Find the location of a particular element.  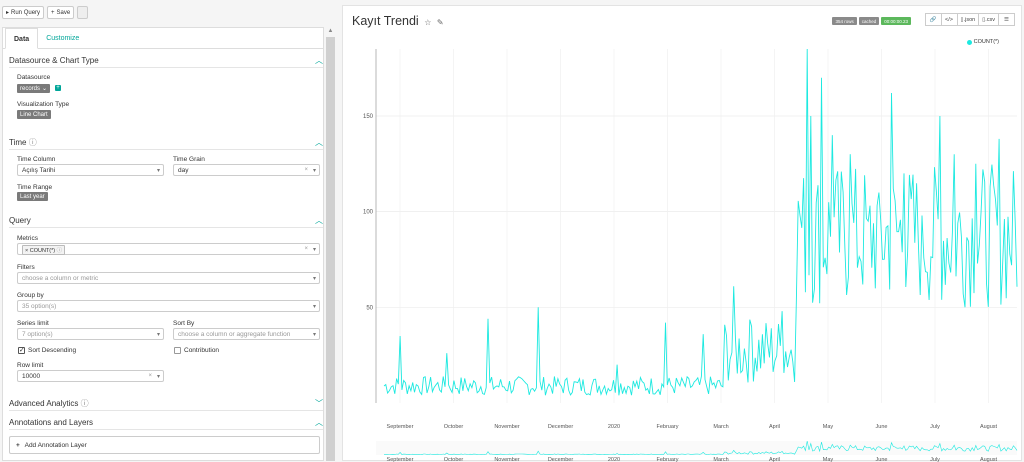

context-x-tick-label: September is located at coordinates (400, 459).